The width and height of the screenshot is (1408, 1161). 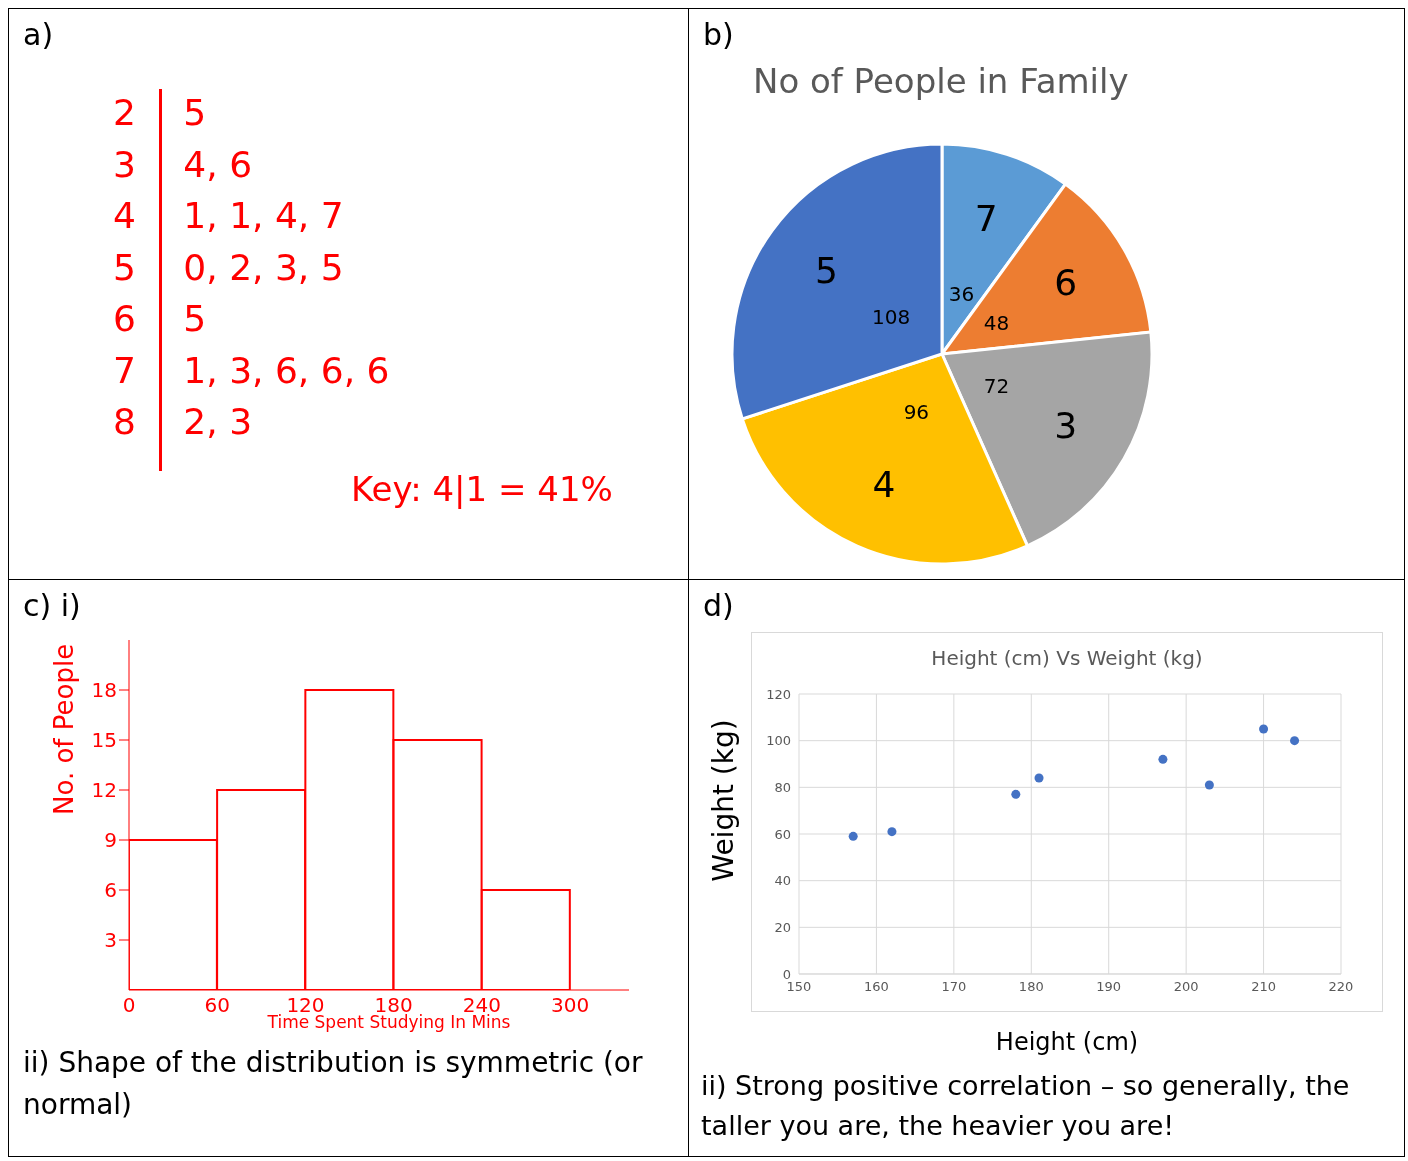 I want to click on text: 8 2, 3, so click(x=183, y=422).